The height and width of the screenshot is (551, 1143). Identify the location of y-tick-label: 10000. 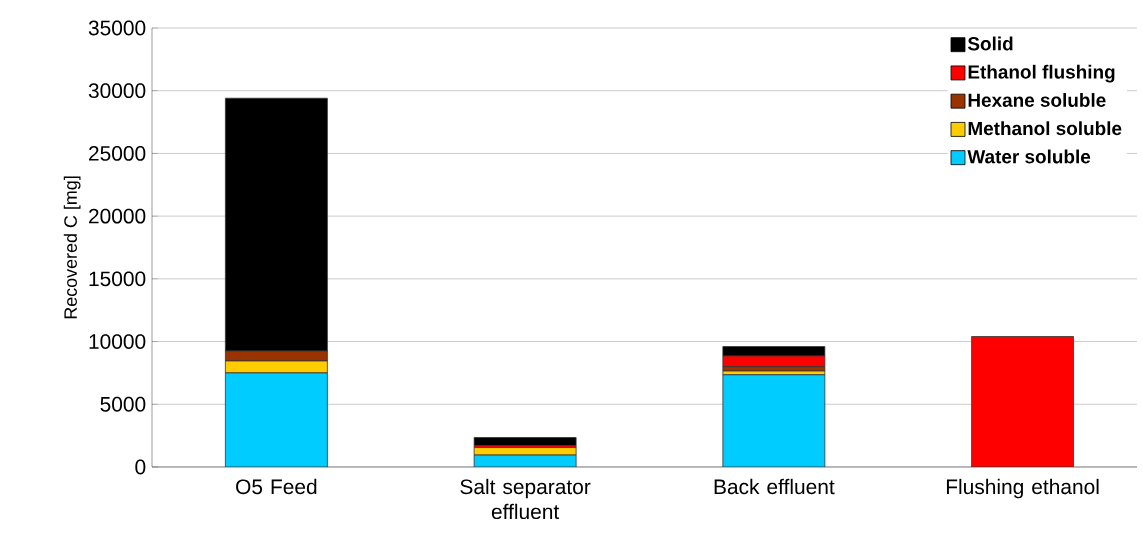
(117, 341).